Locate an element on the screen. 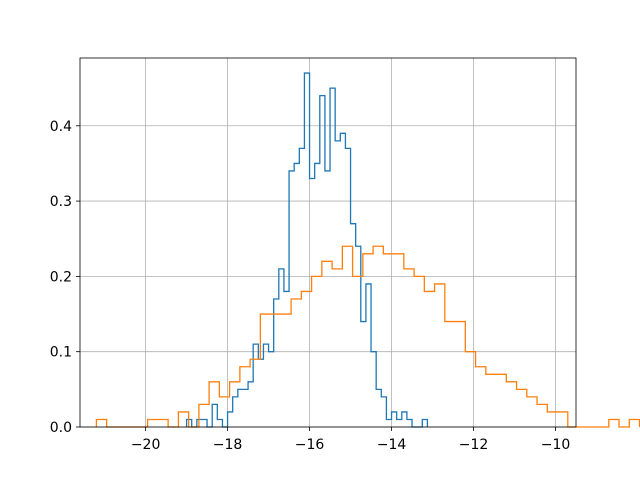 The width and height of the screenshot is (640, 480). y-tick-label: 0.1 is located at coordinates (61, 353).